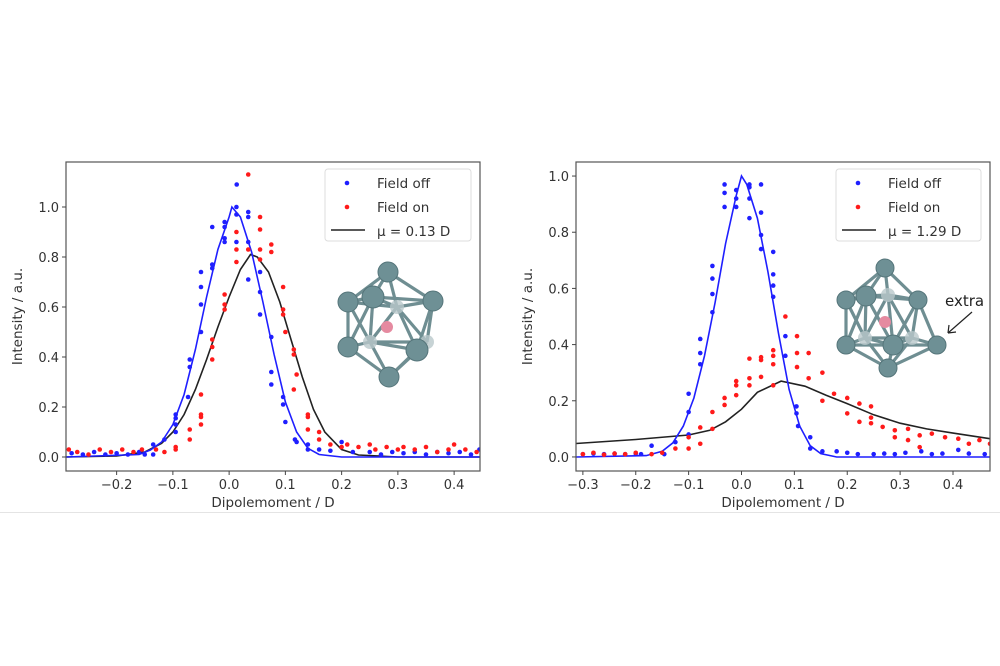 The image size is (1000, 666). I want to click on legend-box, so click(398, 205).